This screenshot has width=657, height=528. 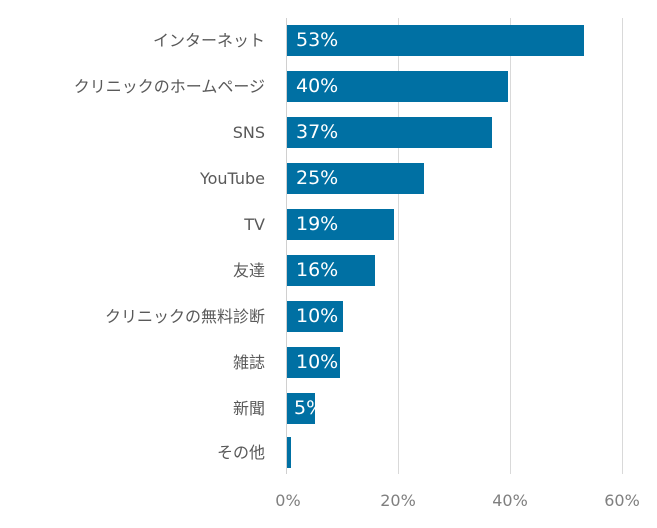 I want to click on bar: 53%, so click(x=435, y=40).